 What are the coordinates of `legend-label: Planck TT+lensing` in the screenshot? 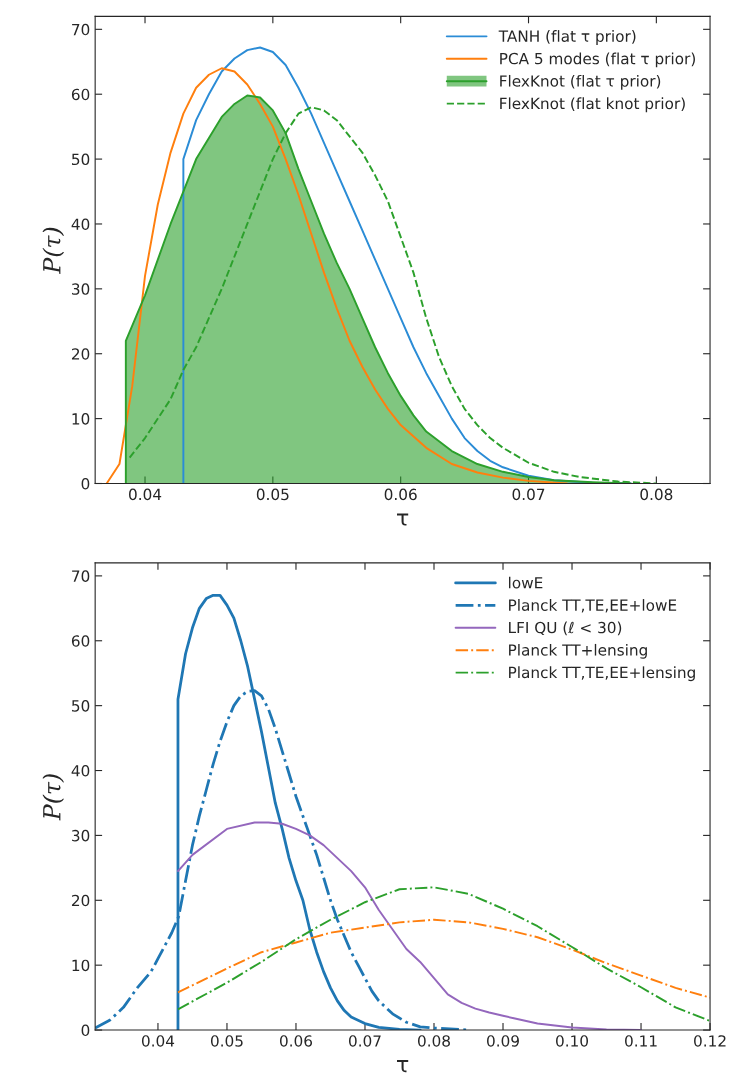 It's located at (578, 651).